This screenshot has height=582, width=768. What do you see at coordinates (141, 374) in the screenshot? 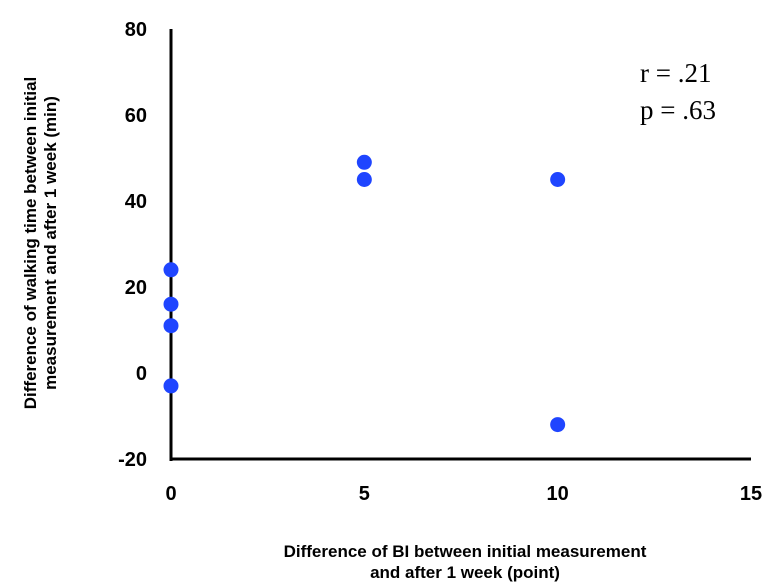
I see `y-tick-label: 0` at bounding box center [141, 374].